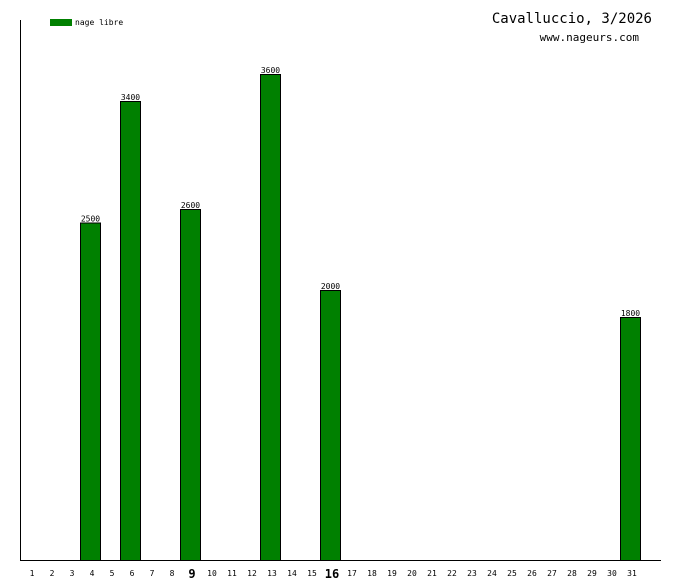 The image size is (680, 580). Describe the element at coordinates (330, 286) in the screenshot. I see `data-label: 2000` at that location.